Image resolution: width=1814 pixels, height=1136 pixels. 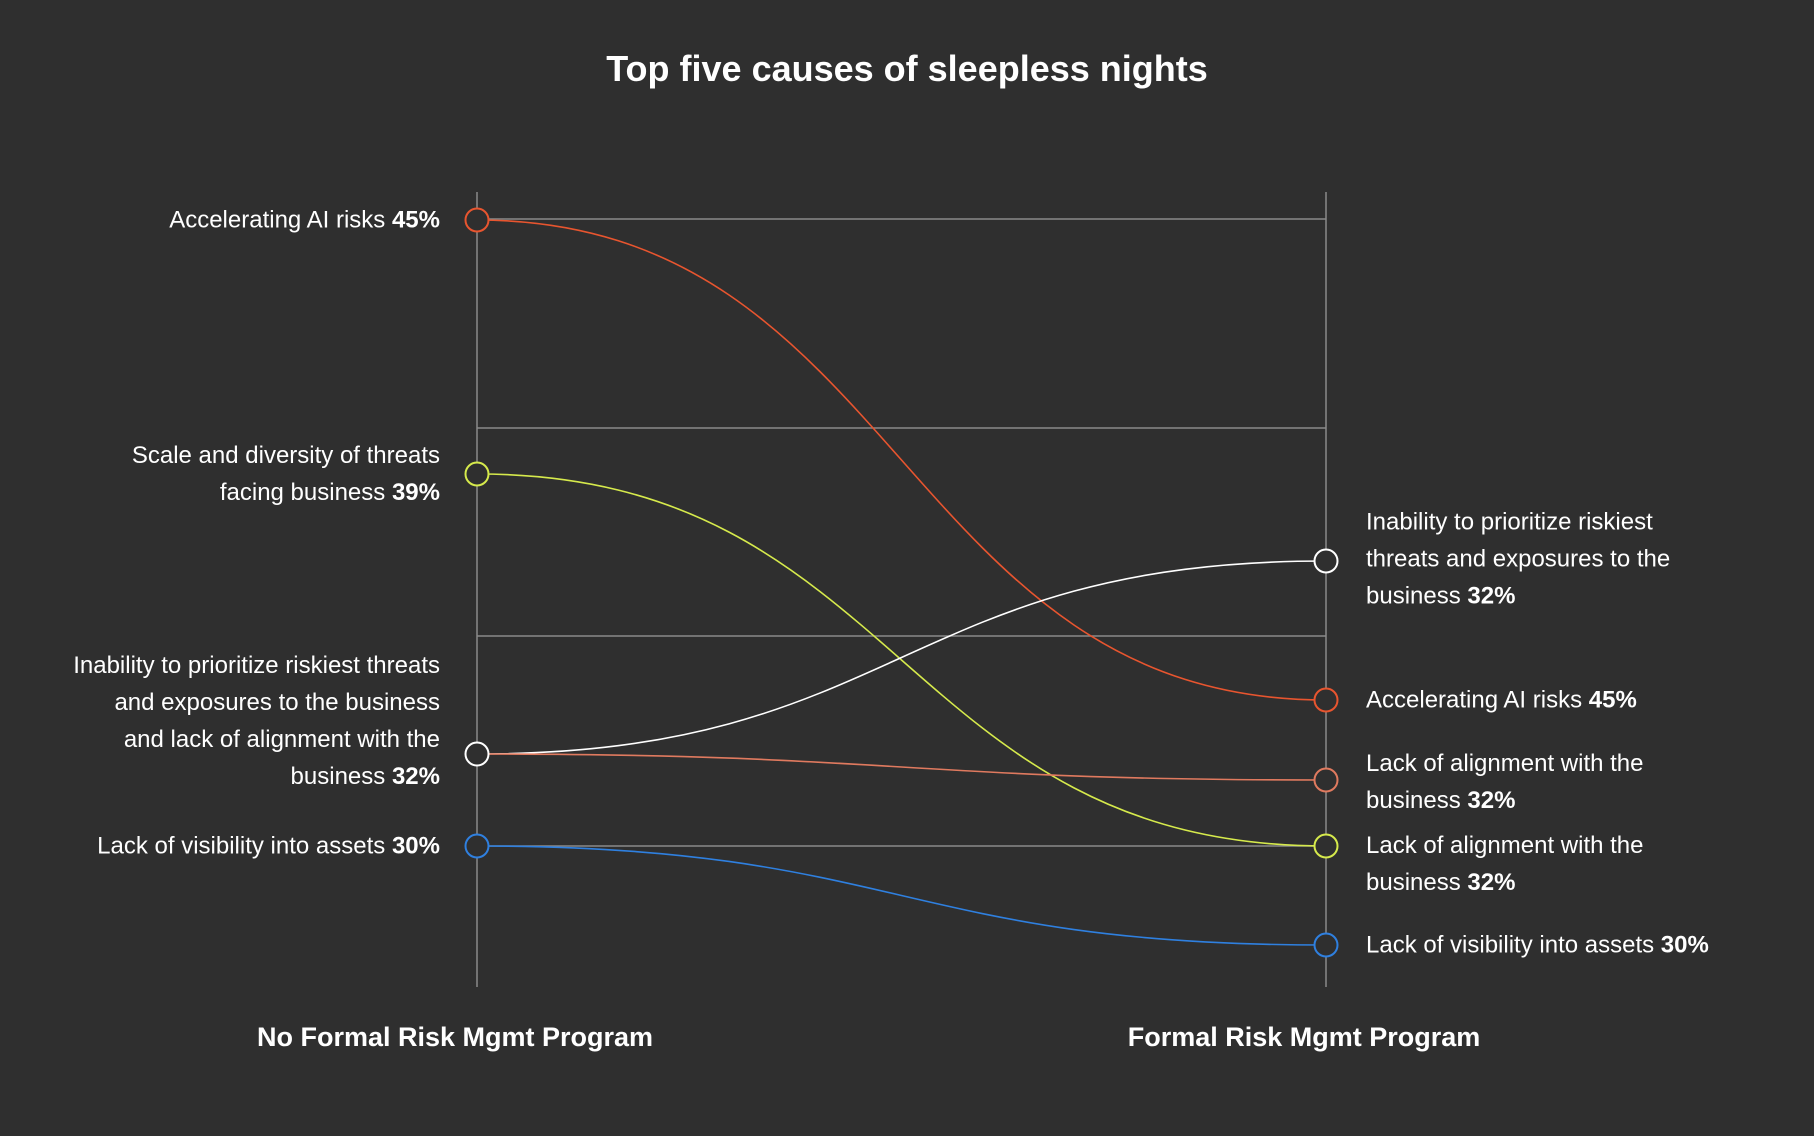 I want to click on value-label: 39%, so click(x=415, y=492).